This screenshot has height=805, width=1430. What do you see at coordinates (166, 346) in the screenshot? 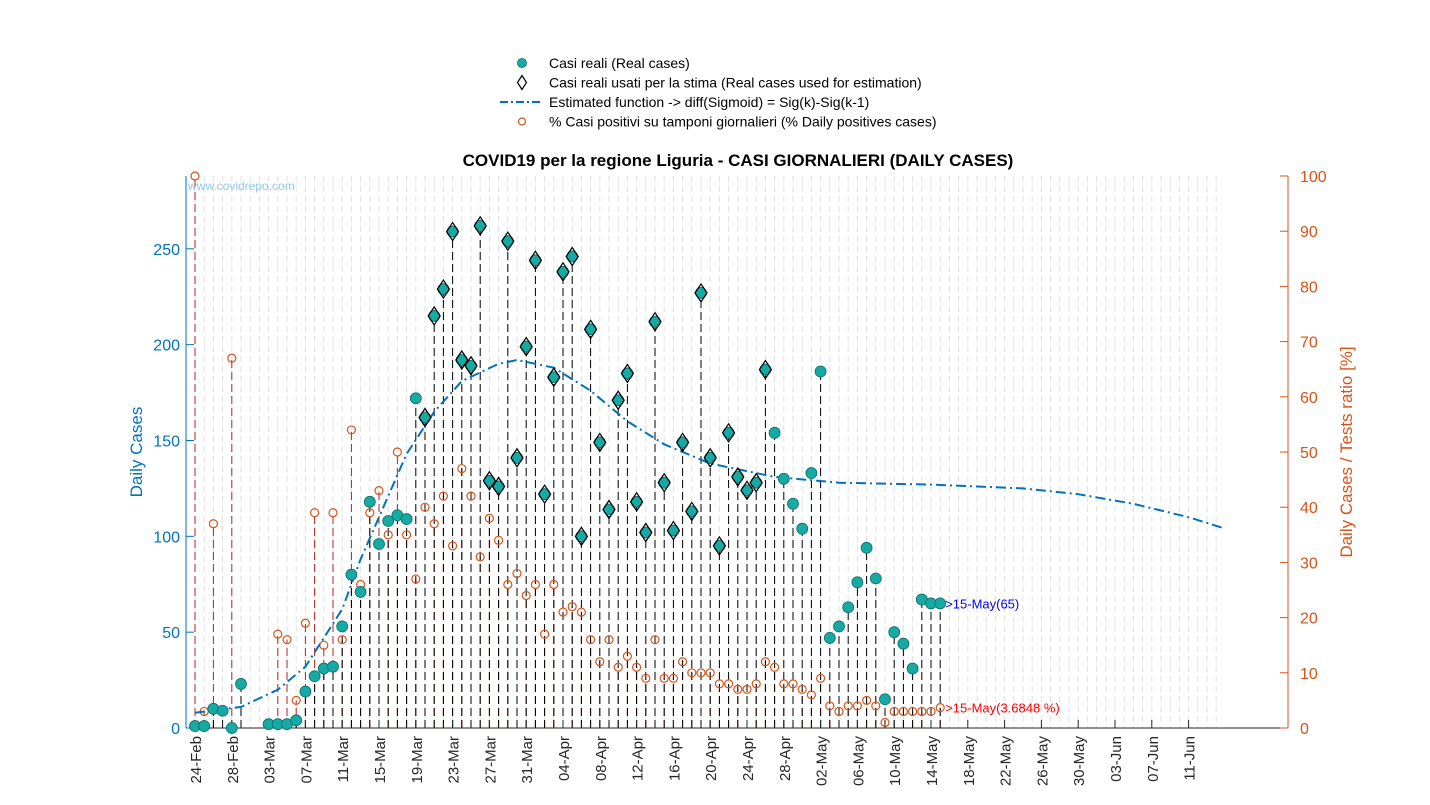
I see `y-tick-label: 200` at bounding box center [166, 346].